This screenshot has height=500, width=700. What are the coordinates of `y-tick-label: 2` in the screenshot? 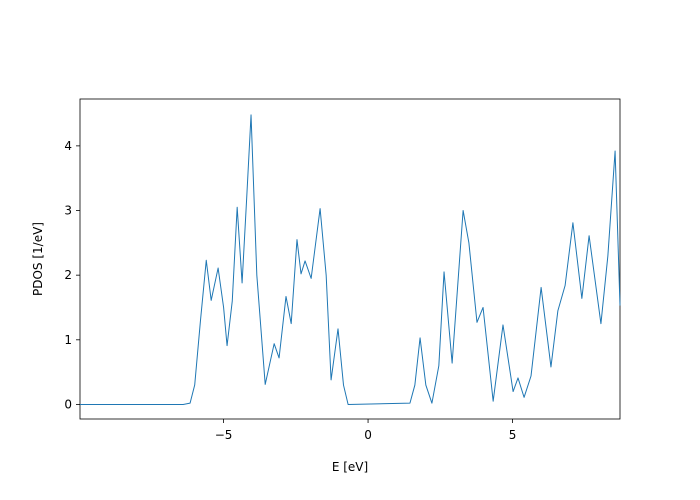 It's located at (68, 275).